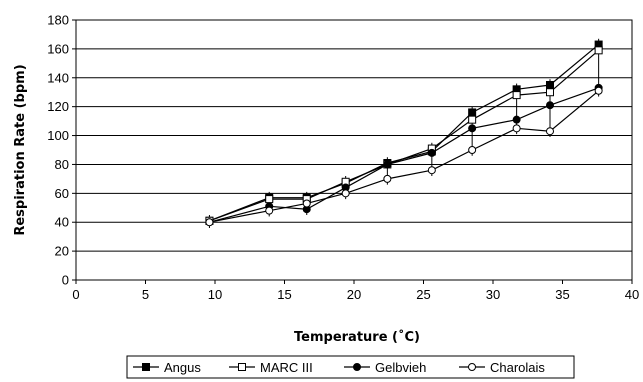 Image resolution: width=643 pixels, height=382 pixels. I want to click on legend-item-gelbvieh: Gelbvieh, so click(385, 367).